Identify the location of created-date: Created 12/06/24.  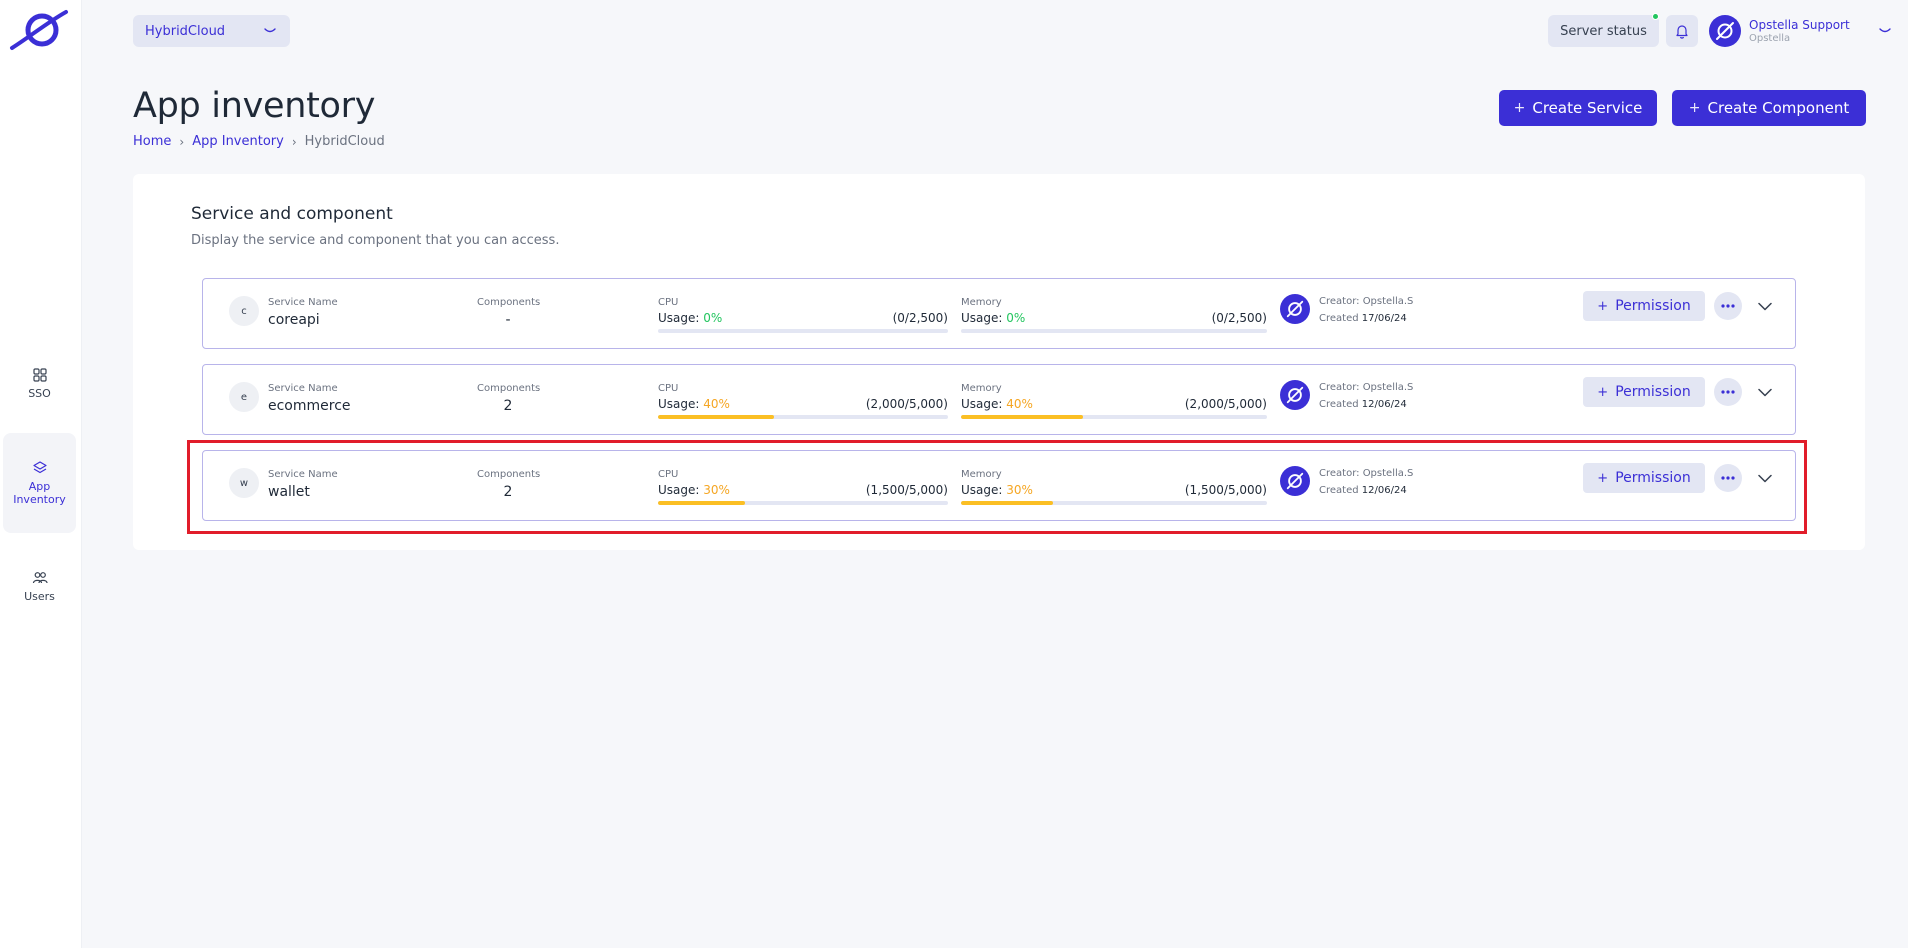
(1363, 404).